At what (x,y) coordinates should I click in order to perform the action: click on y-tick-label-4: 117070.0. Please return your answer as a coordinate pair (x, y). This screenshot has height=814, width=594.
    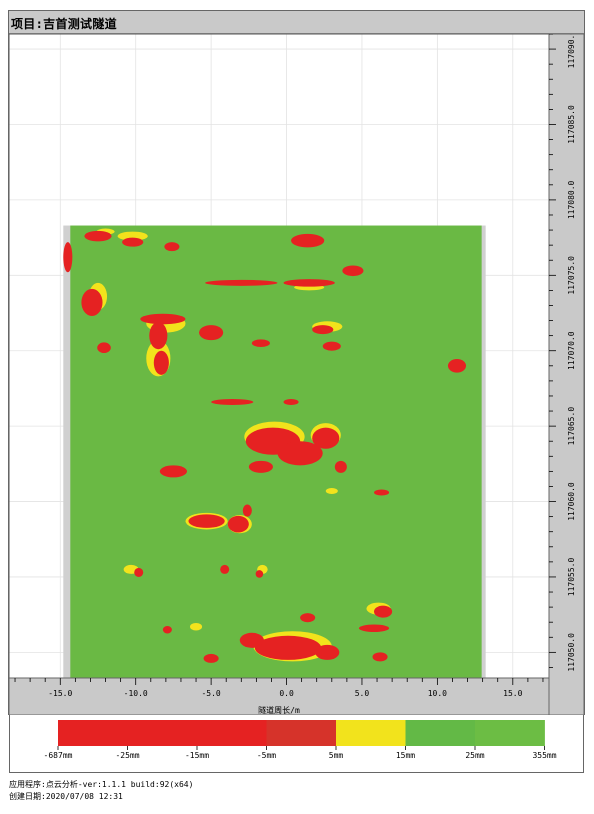
    Looking at the image, I should click on (571, 350).